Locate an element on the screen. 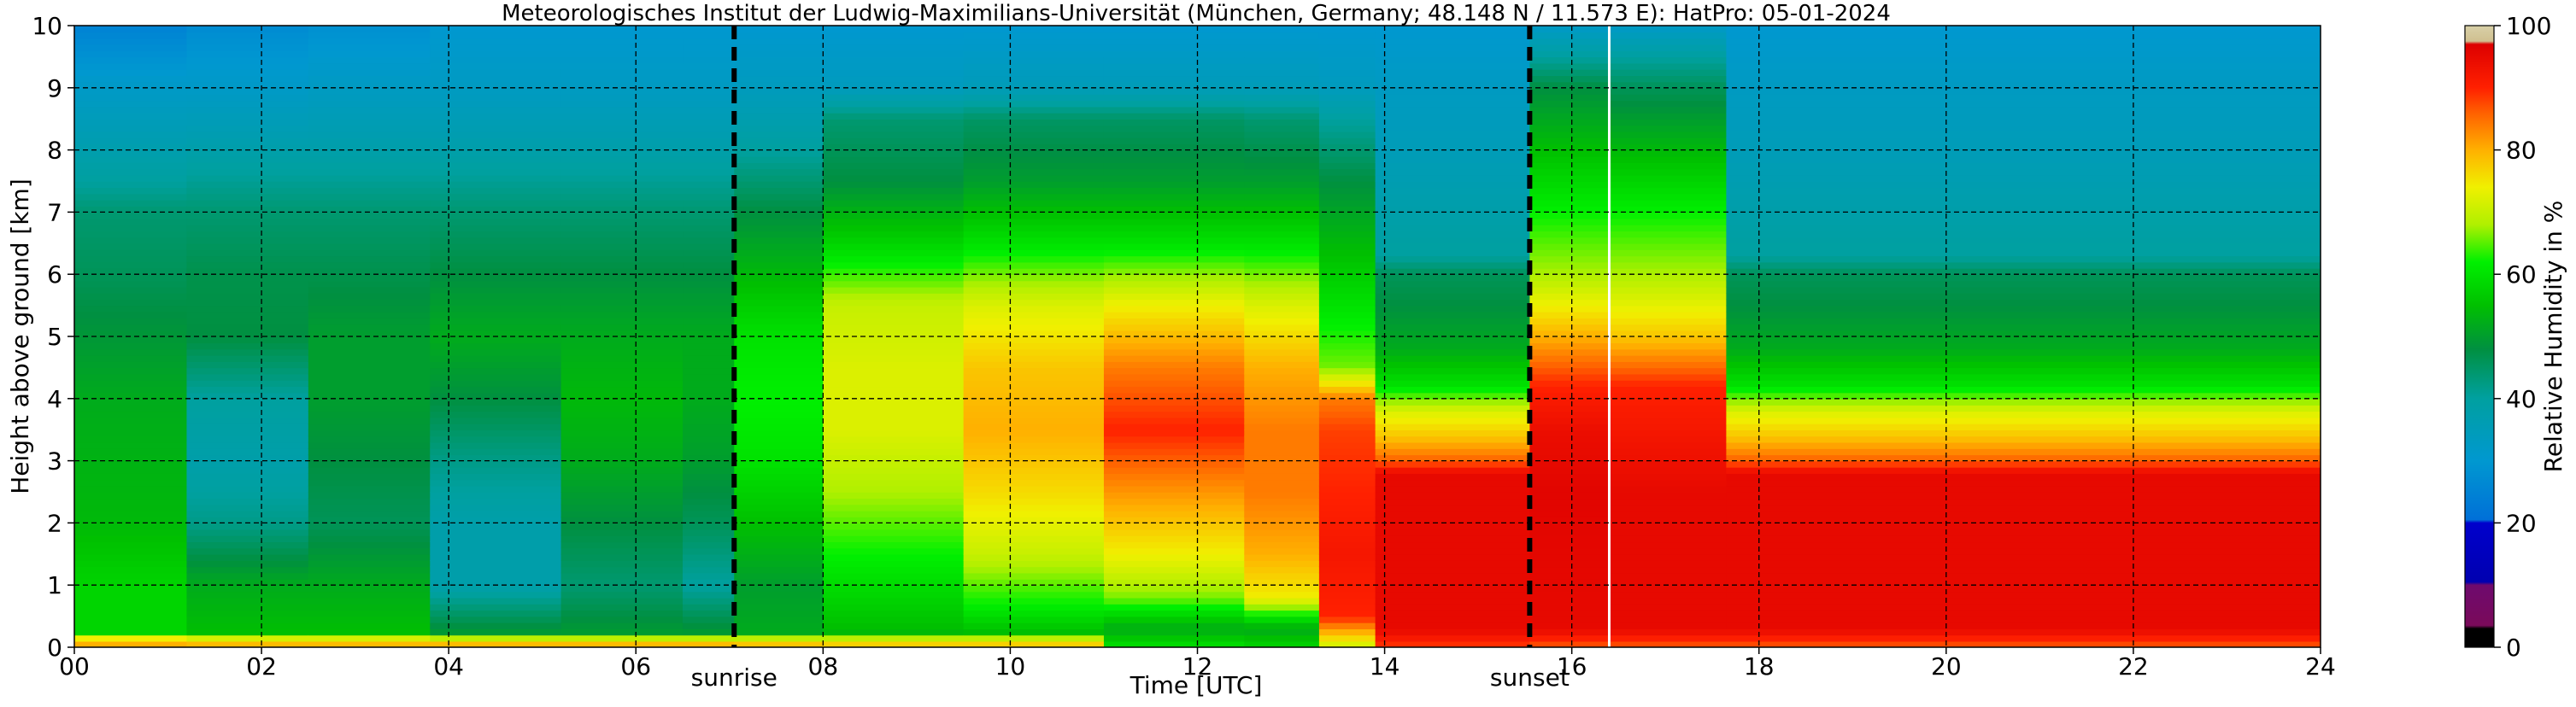 The image size is (2576, 707). x-tick-label: 12 is located at coordinates (1197, 666).